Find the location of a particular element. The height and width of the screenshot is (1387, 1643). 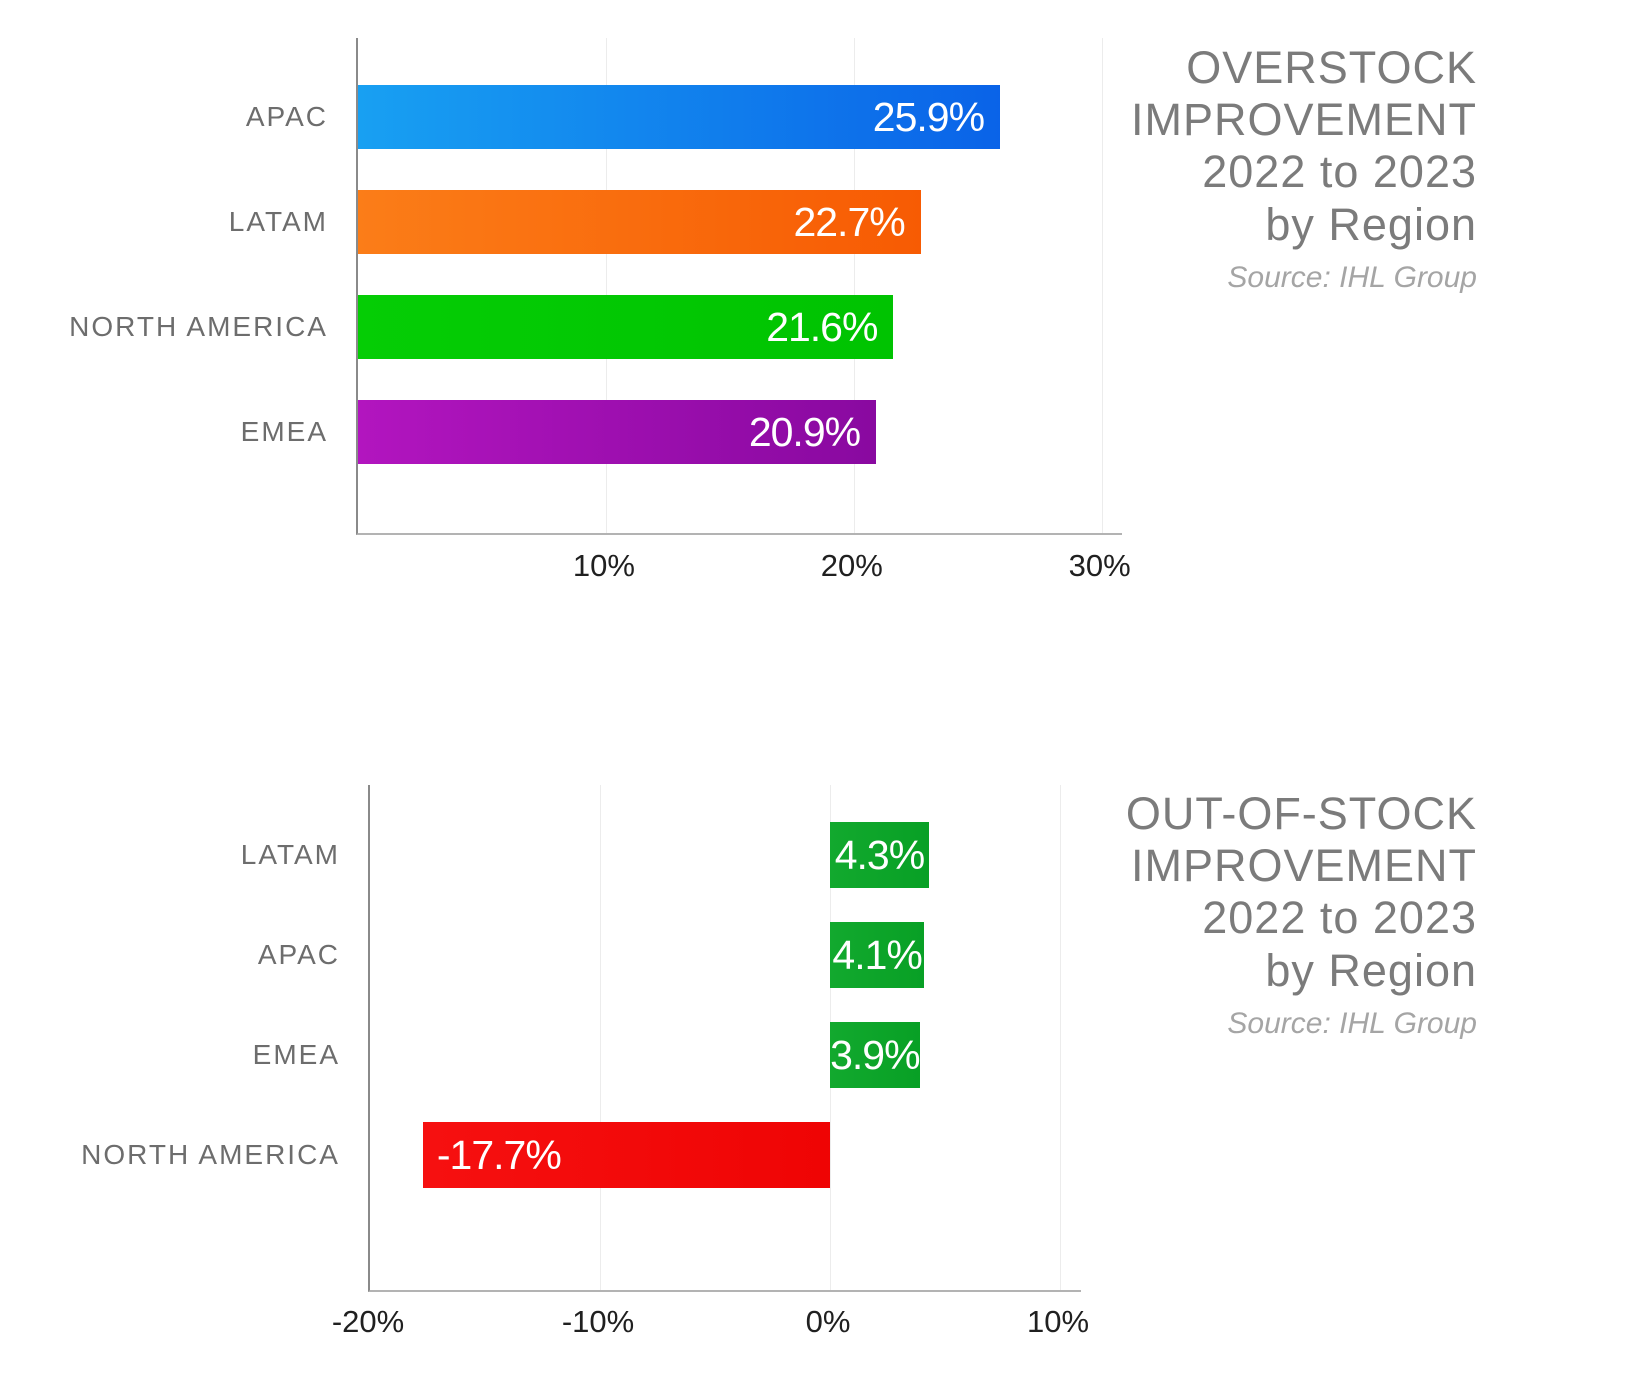

value-label-latam: 4.3% is located at coordinates (879, 854).